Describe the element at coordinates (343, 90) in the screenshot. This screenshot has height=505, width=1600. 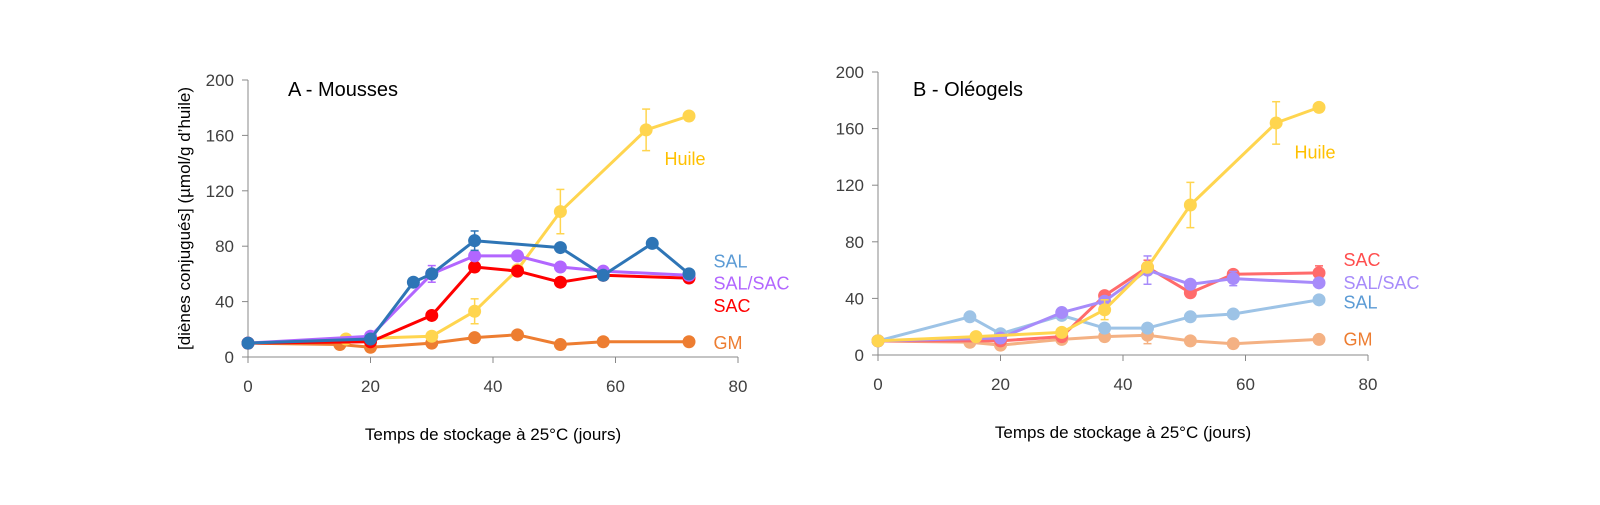
I see `panel-title: A - Mousses` at that location.